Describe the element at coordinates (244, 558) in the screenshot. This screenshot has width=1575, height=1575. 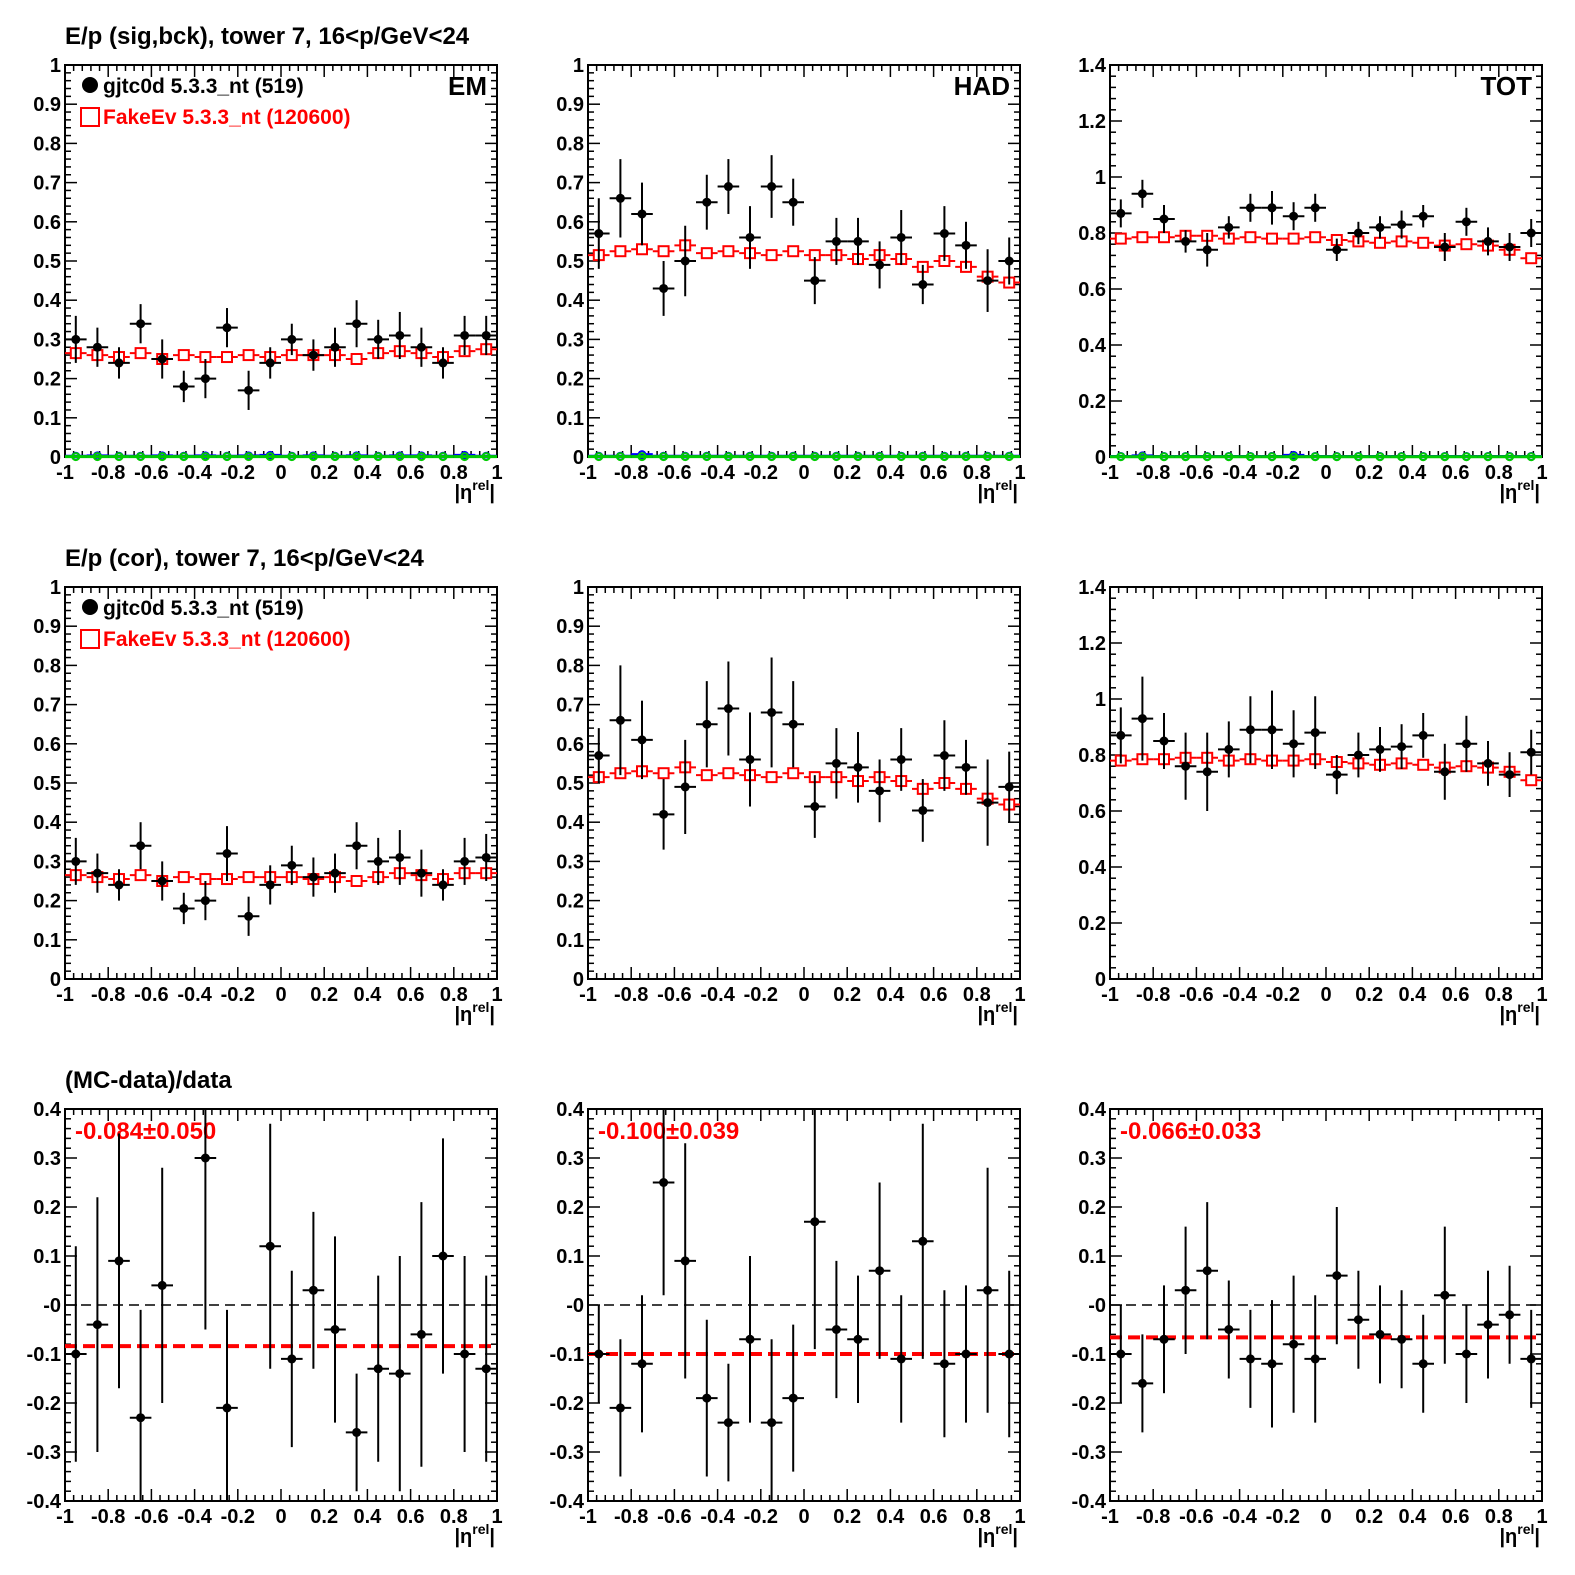
I see `row-title-cor: E/p (cor), tower 7, 16<p/GeV<24` at that location.